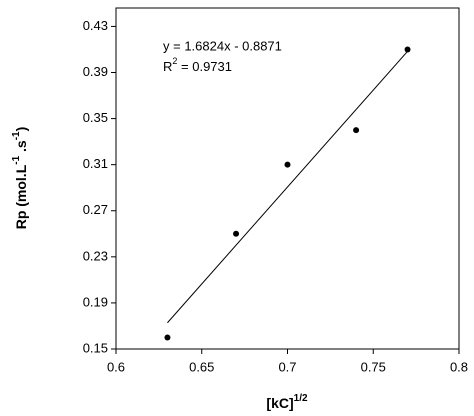  I want to click on y-axis-title: Rp (mol.L-1 .s-1), so click(20, 178).